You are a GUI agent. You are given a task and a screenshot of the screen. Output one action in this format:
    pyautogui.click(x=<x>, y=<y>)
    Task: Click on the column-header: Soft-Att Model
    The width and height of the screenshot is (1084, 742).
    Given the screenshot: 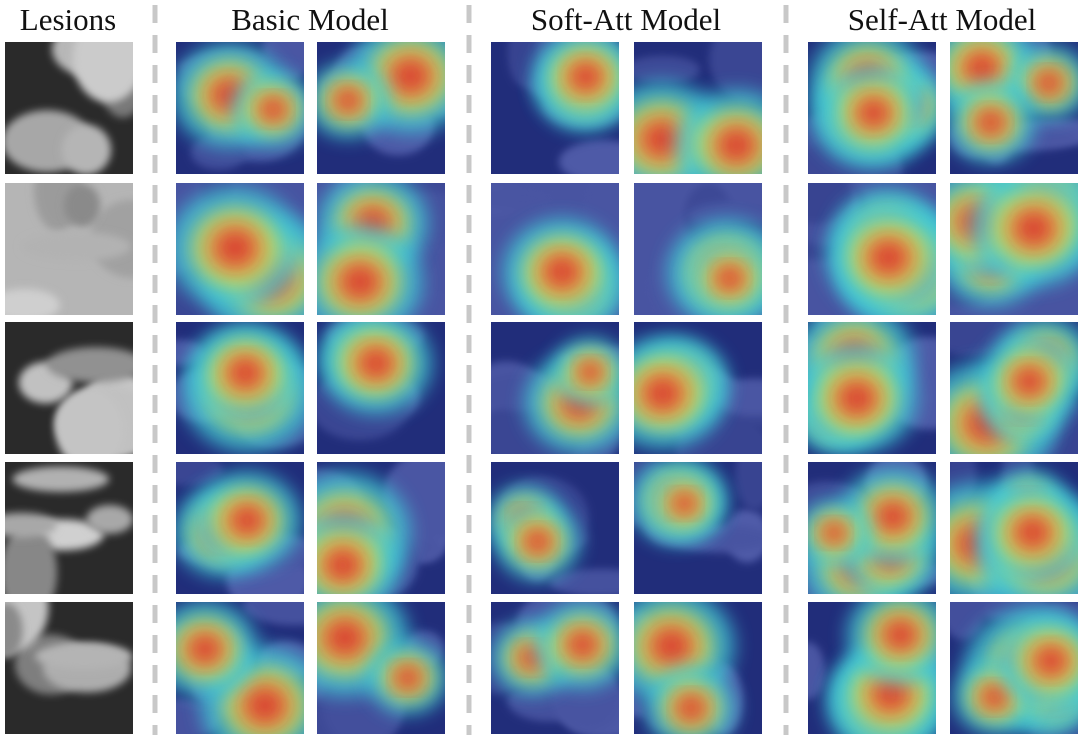 What is the action you would take?
    pyautogui.click(x=626, y=19)
    